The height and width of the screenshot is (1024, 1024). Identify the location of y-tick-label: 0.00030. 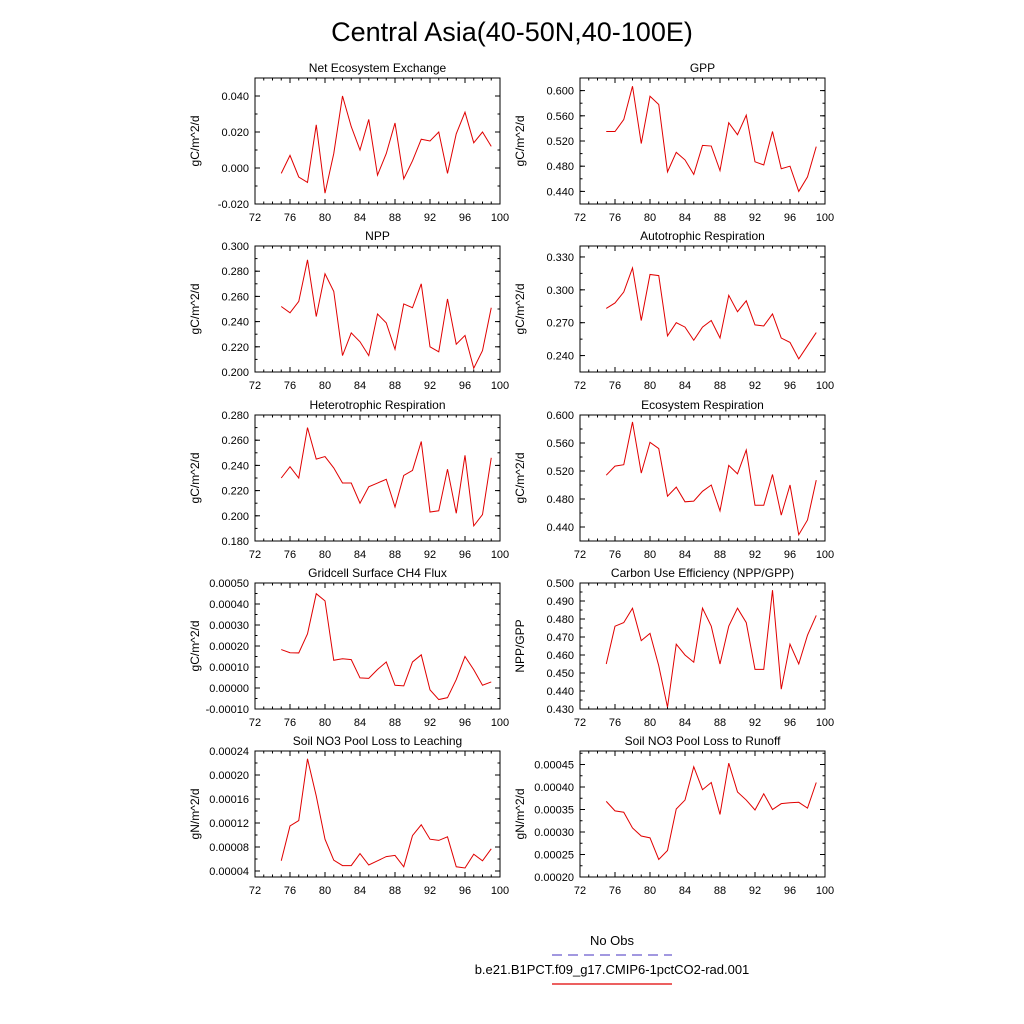
(554, 833).